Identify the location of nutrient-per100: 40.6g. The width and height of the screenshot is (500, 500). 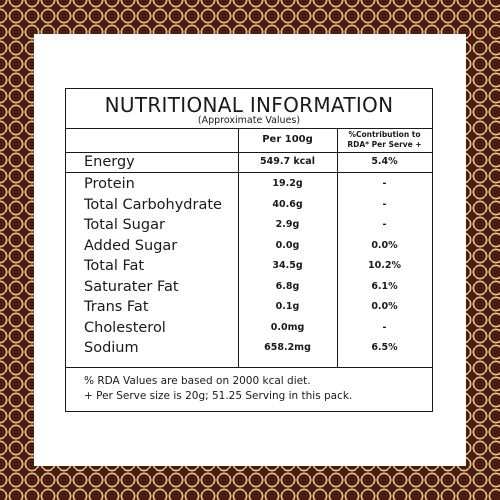
(287, 204).